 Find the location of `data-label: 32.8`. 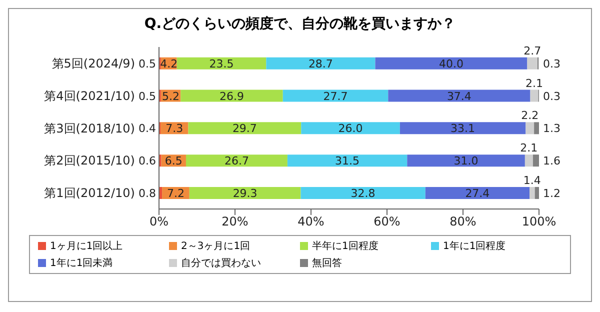

data-label: 32.8 is located at coordinates (363, 193).